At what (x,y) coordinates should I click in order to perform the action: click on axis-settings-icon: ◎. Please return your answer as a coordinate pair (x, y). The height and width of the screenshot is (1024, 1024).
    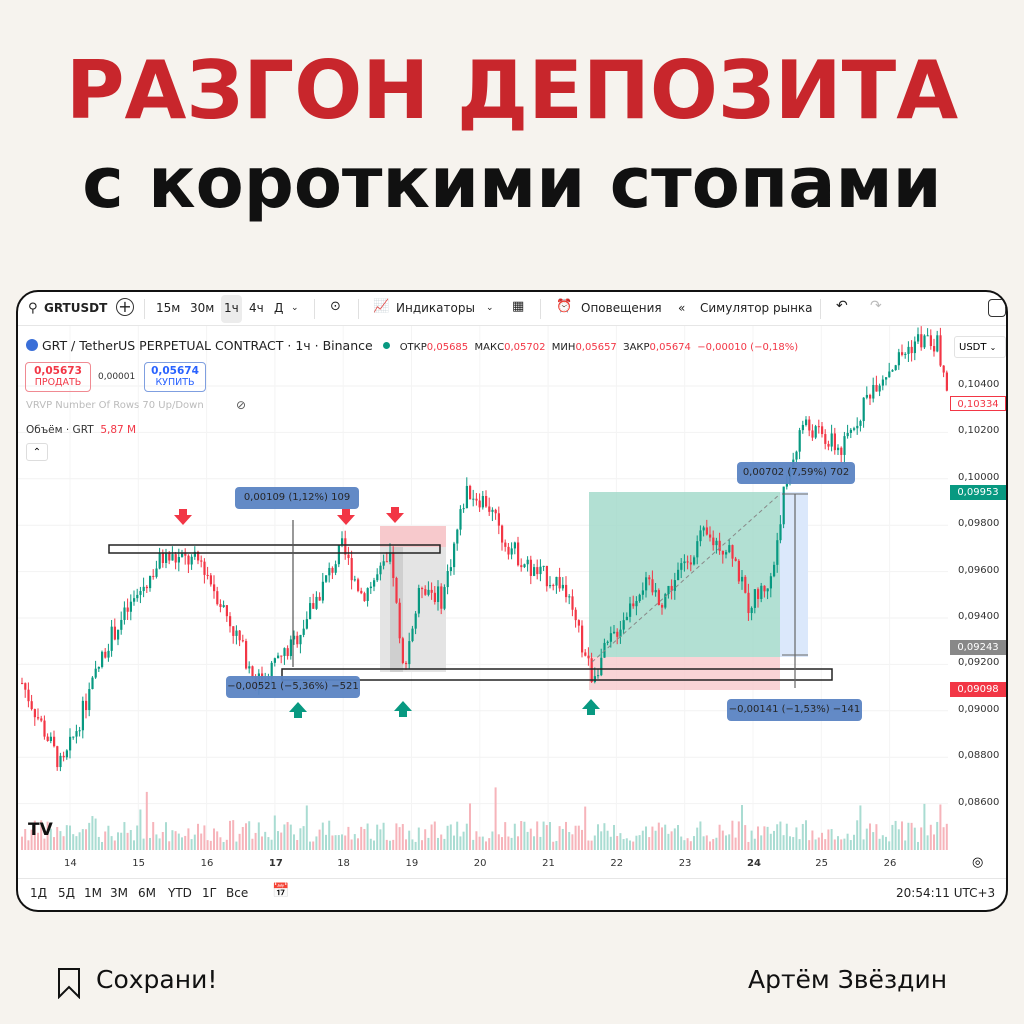
    Looking at the image, I should click on (978, 862).